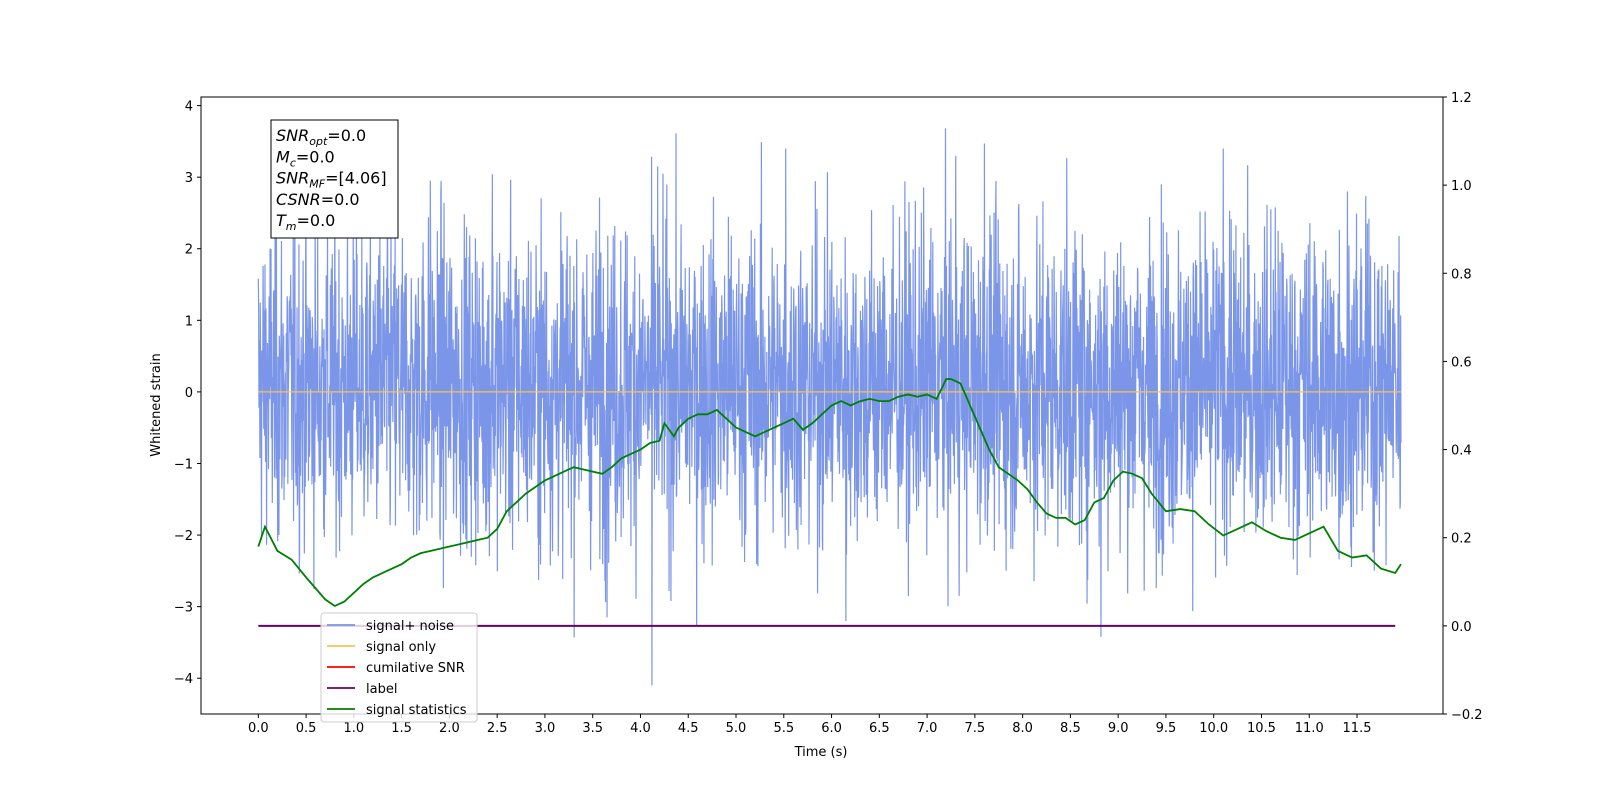 Image resolution: width=1600 pixels, height=800 pixels. Describe the element at coordinates (1261, 728) in the screenshot. I see `x-tick-label: 10.5` at that location.